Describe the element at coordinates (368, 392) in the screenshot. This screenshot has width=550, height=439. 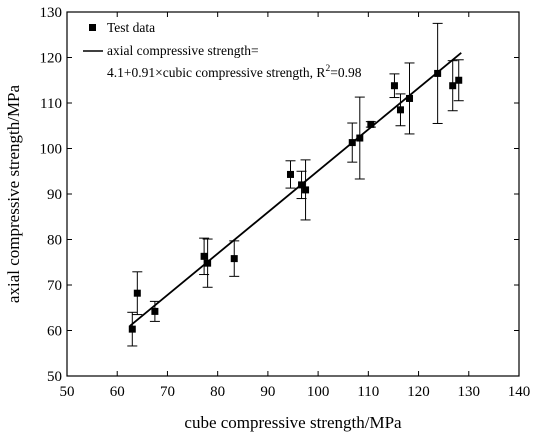
I see `x-tick-label: 110` at that location.